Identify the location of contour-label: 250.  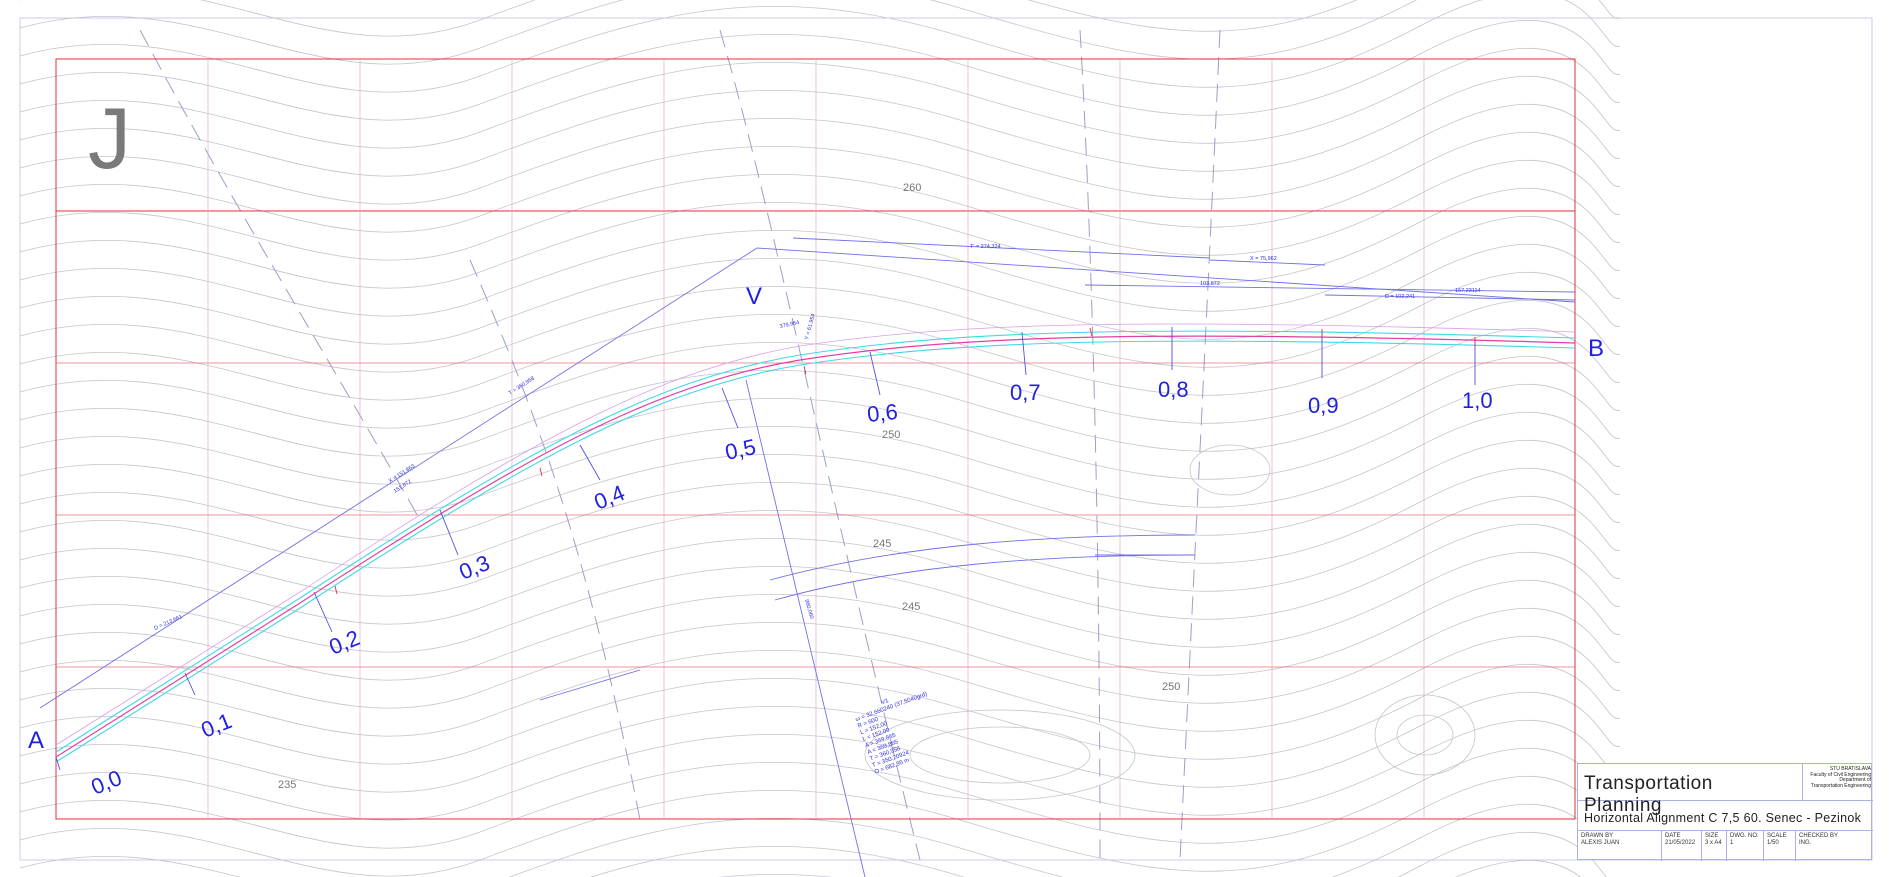
(891, 435).